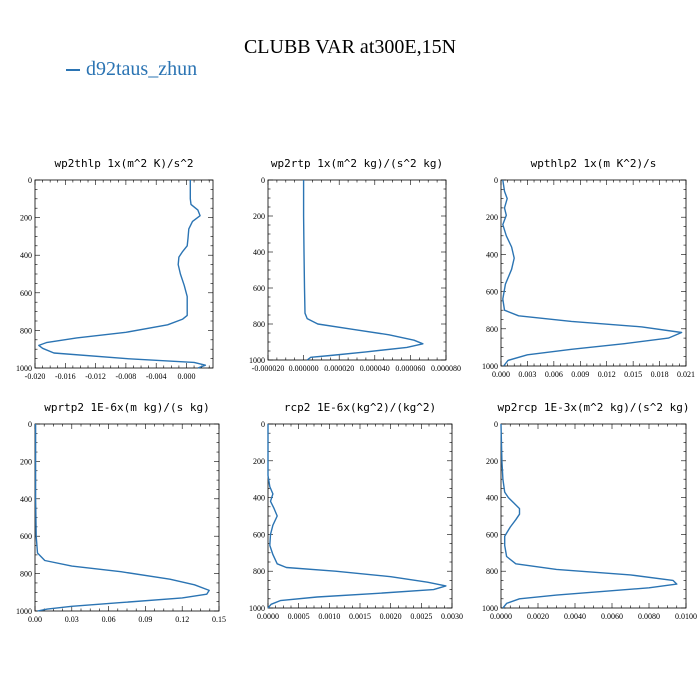 This screenshot has height=700, width=700. What do you see at coordinates (73, 70) in the screenshot?
I see `legend-line-swatch` at bounding box center [73, 70].